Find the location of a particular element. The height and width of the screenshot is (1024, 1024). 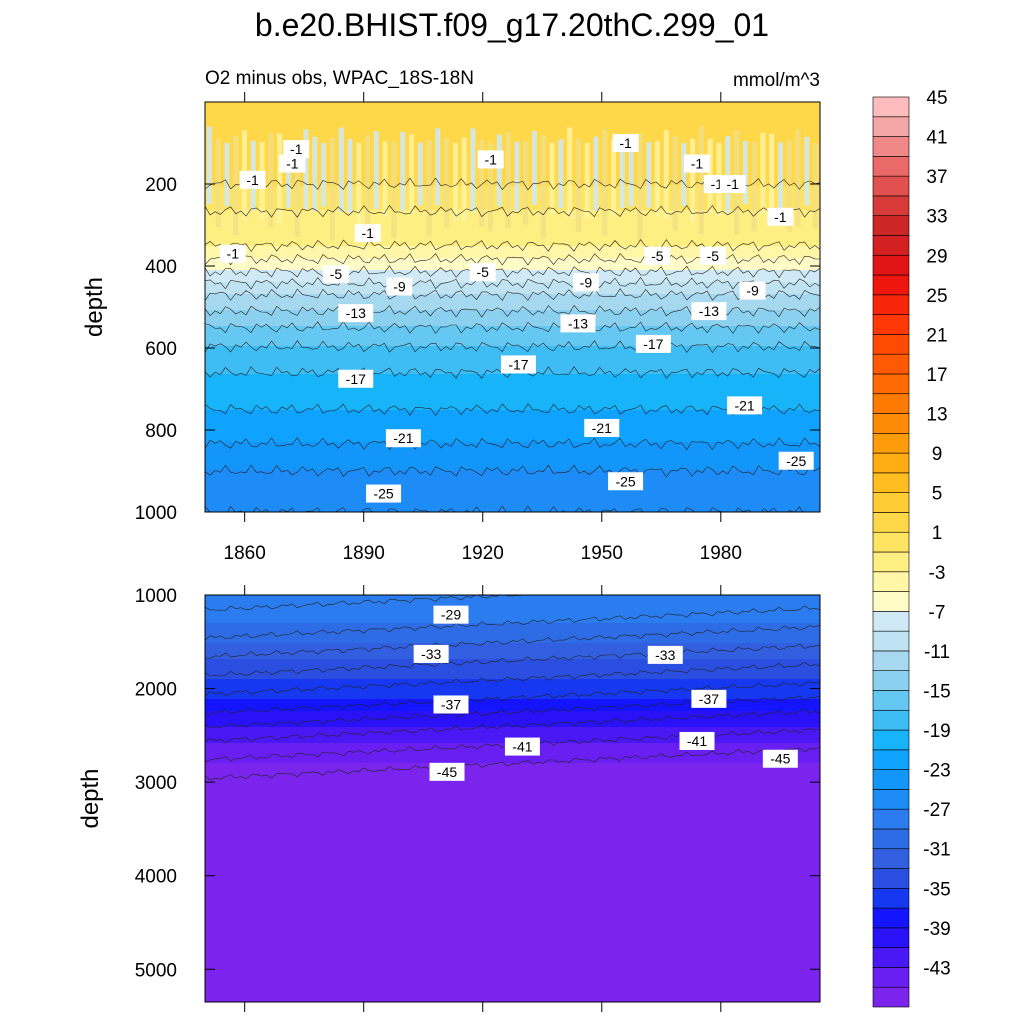

bottom-y-tick-label: 5000 is located at coordinates (156, 970).